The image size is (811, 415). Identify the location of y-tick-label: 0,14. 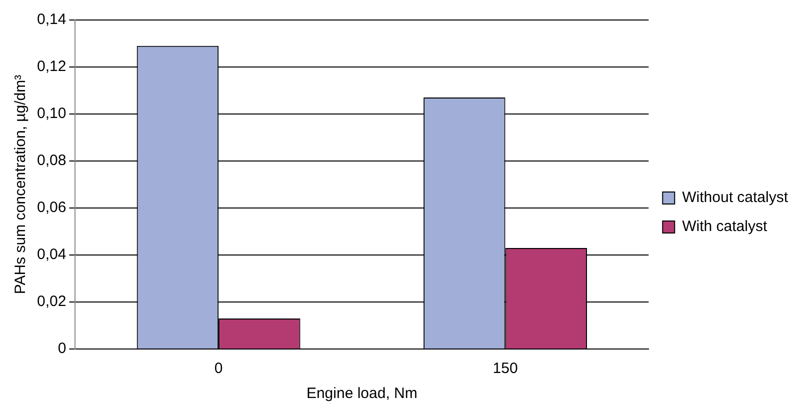
(51, 19).